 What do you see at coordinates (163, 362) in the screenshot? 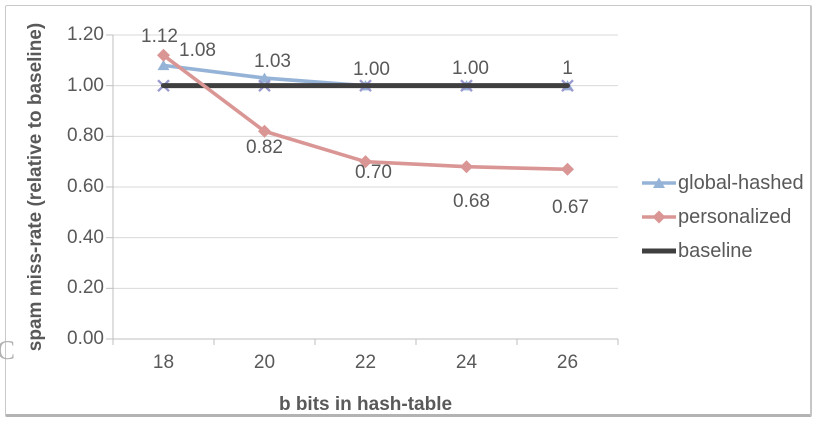
I see `x-tick-label: 18` at bounding box center [163, 362].